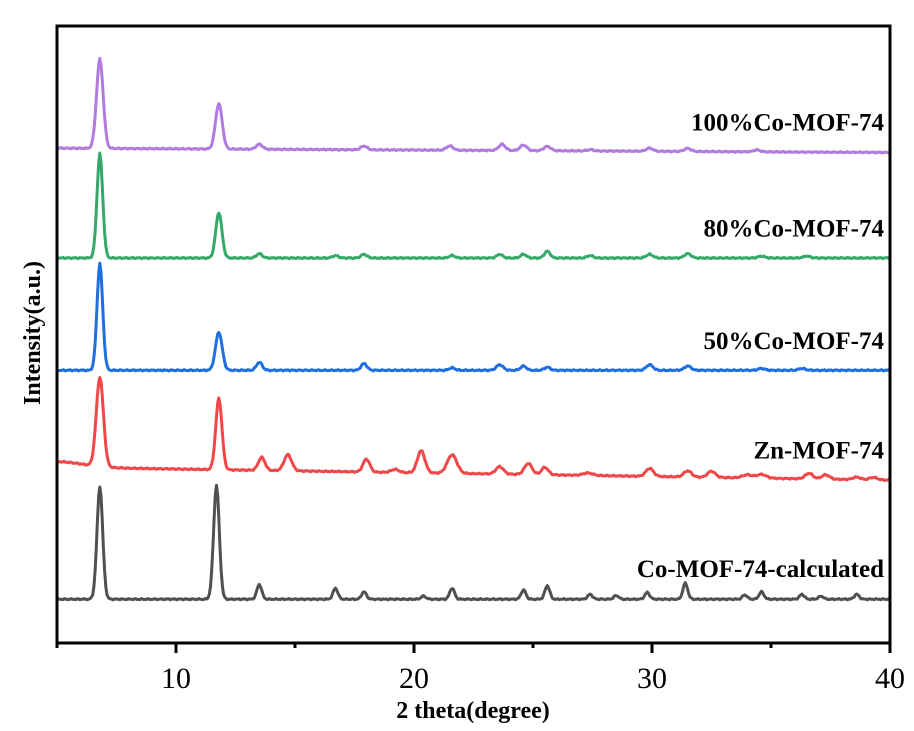 The width and height of the screenshot is (914, 731). I want to click on series-label: 50%Co-MOF-74, so click(793, 341).